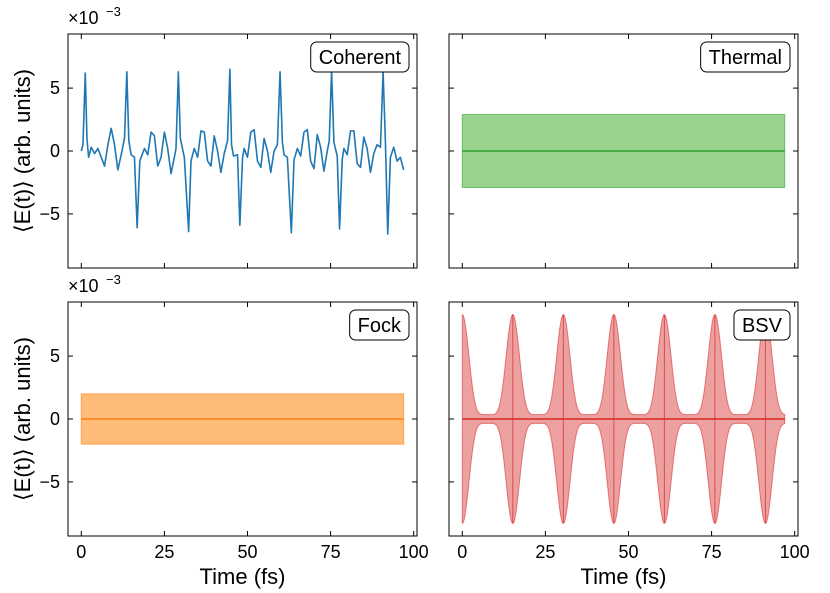  I want to click on coherent-legend-box, so click(360, 57).